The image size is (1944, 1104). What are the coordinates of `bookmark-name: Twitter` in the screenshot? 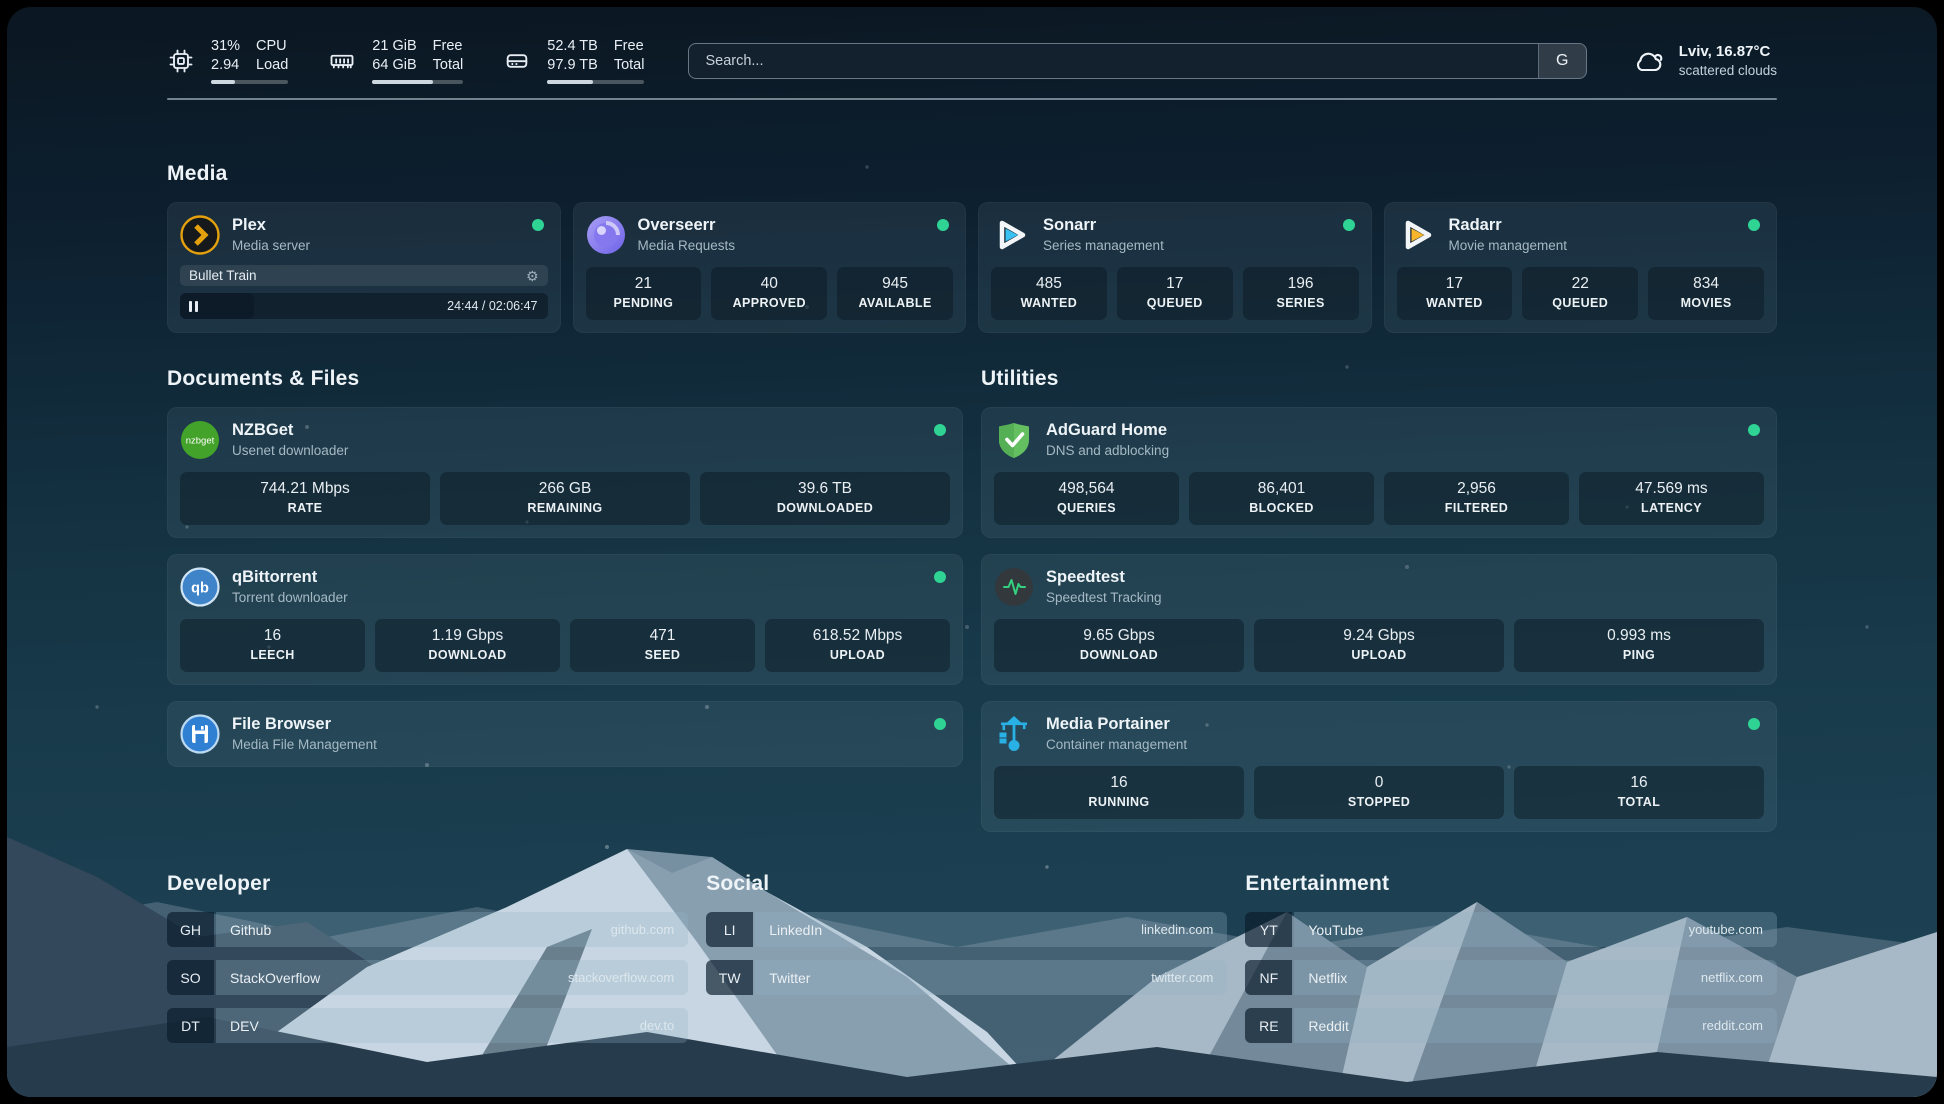 It's located at (790, 977).